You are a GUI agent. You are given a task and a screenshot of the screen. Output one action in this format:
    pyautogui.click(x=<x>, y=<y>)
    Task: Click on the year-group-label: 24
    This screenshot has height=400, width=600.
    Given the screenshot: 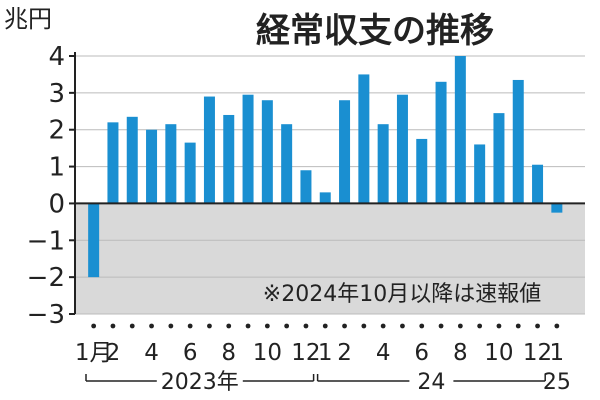 What is the action you would take?
    pyautogui.click(x=431, y=382)
    